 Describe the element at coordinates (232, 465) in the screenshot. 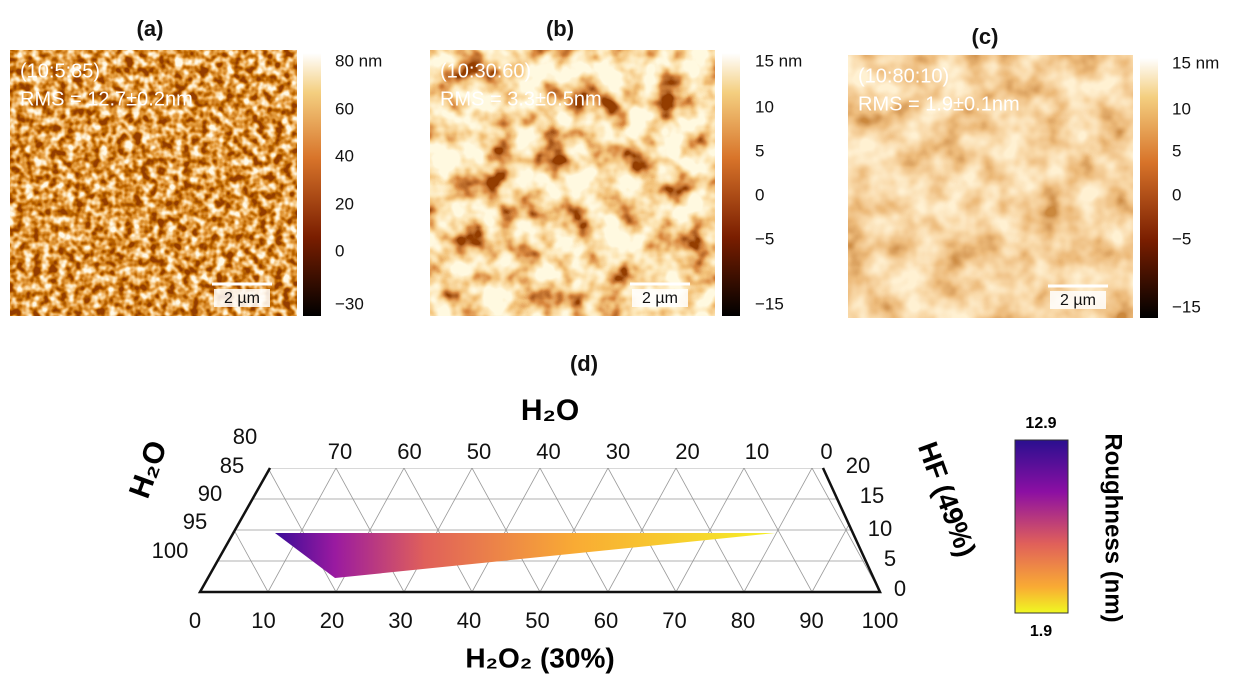

I see `left-tick-label: 85` at that location.